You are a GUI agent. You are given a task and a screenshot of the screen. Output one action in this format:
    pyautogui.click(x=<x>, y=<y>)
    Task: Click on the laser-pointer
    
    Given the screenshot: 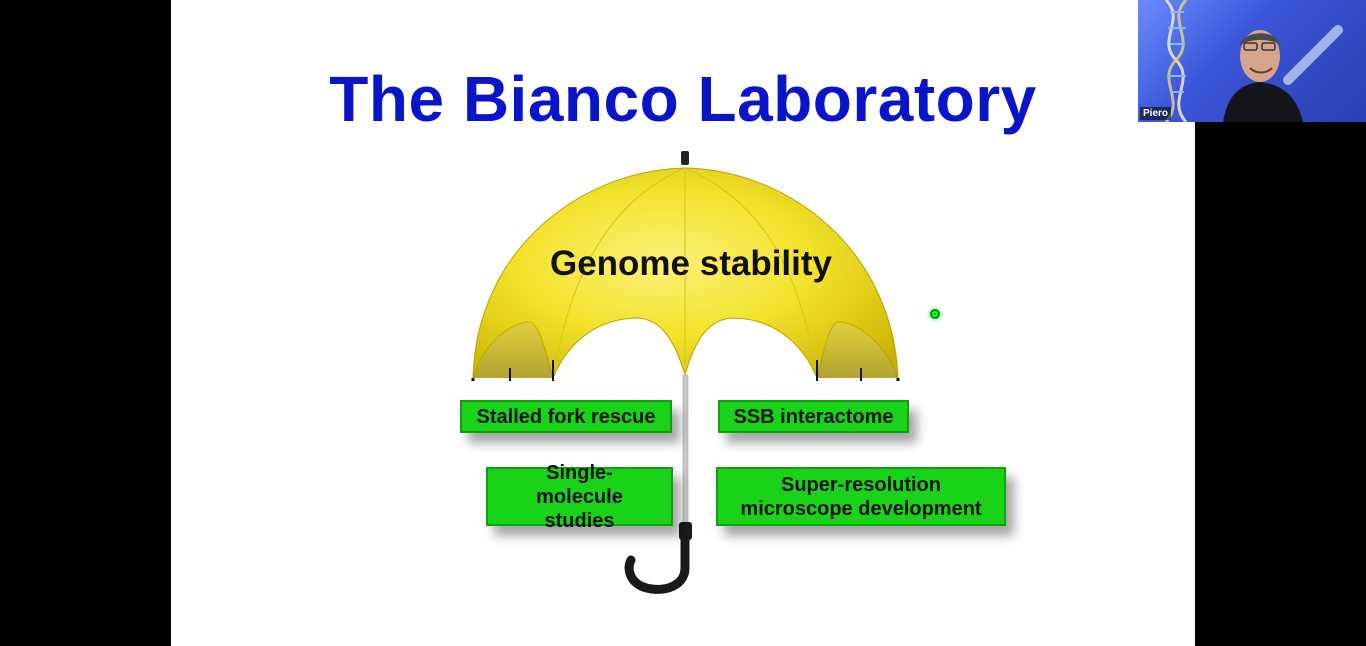 What is the action you would take?
    pyautogui.click(x=935, y=314)
    